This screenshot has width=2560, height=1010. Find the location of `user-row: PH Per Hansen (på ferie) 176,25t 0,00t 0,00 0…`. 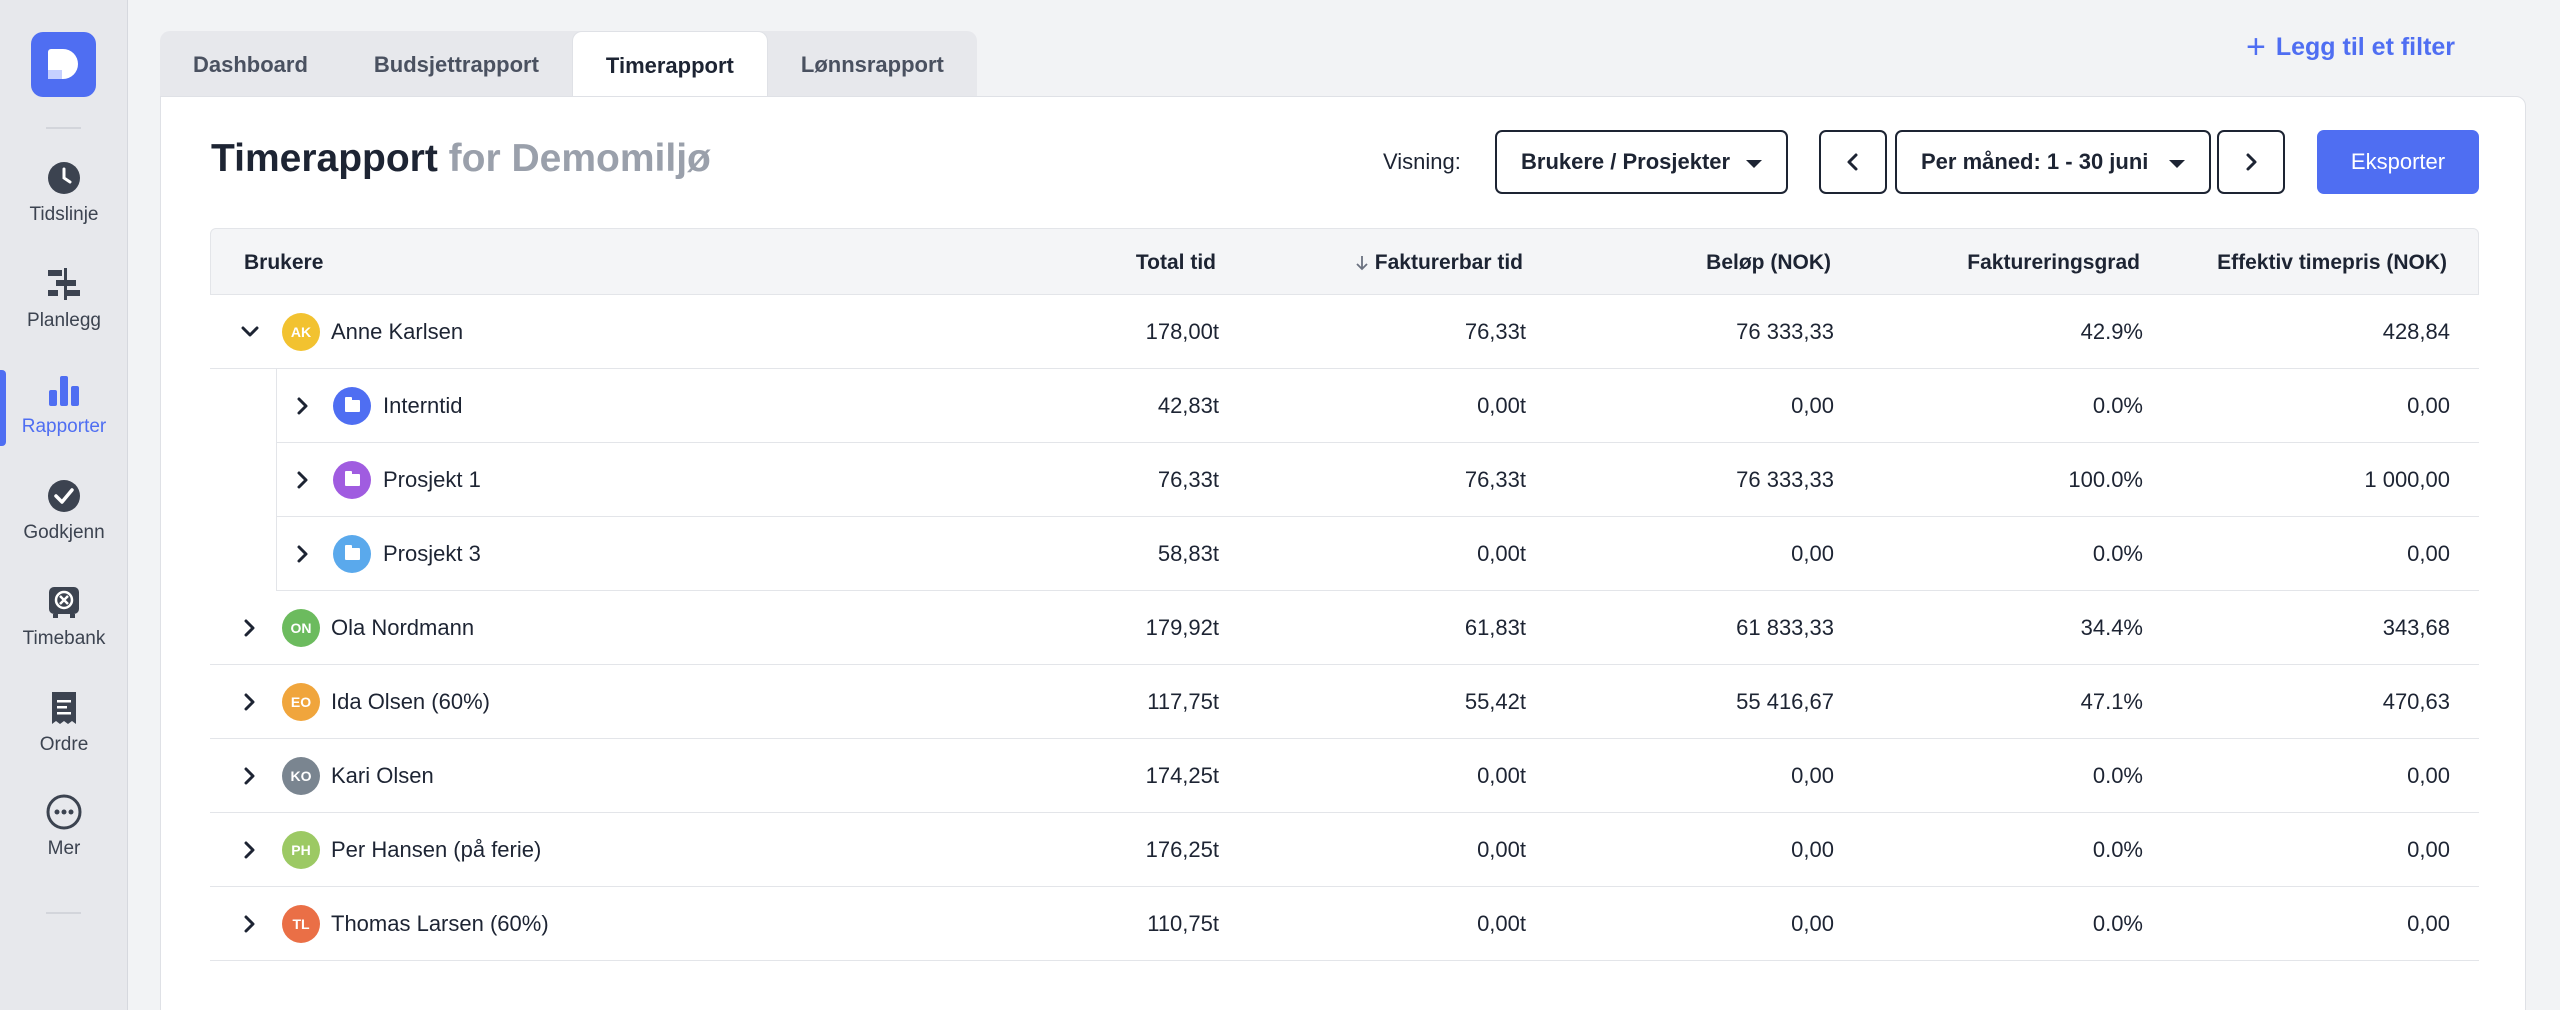

user-row: PH Per Hansen (på ferie) 176,25t 0,00t 0,00 0… is located at coordinates (1344, 850).